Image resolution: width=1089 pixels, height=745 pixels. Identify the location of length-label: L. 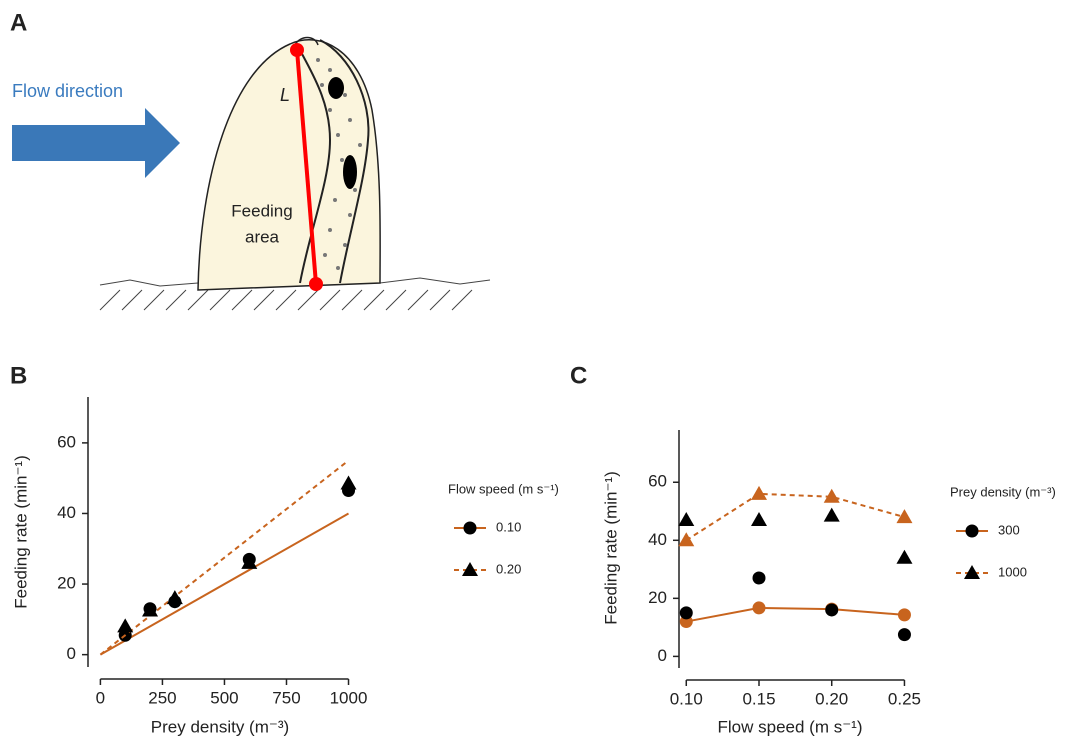
(285, 95).